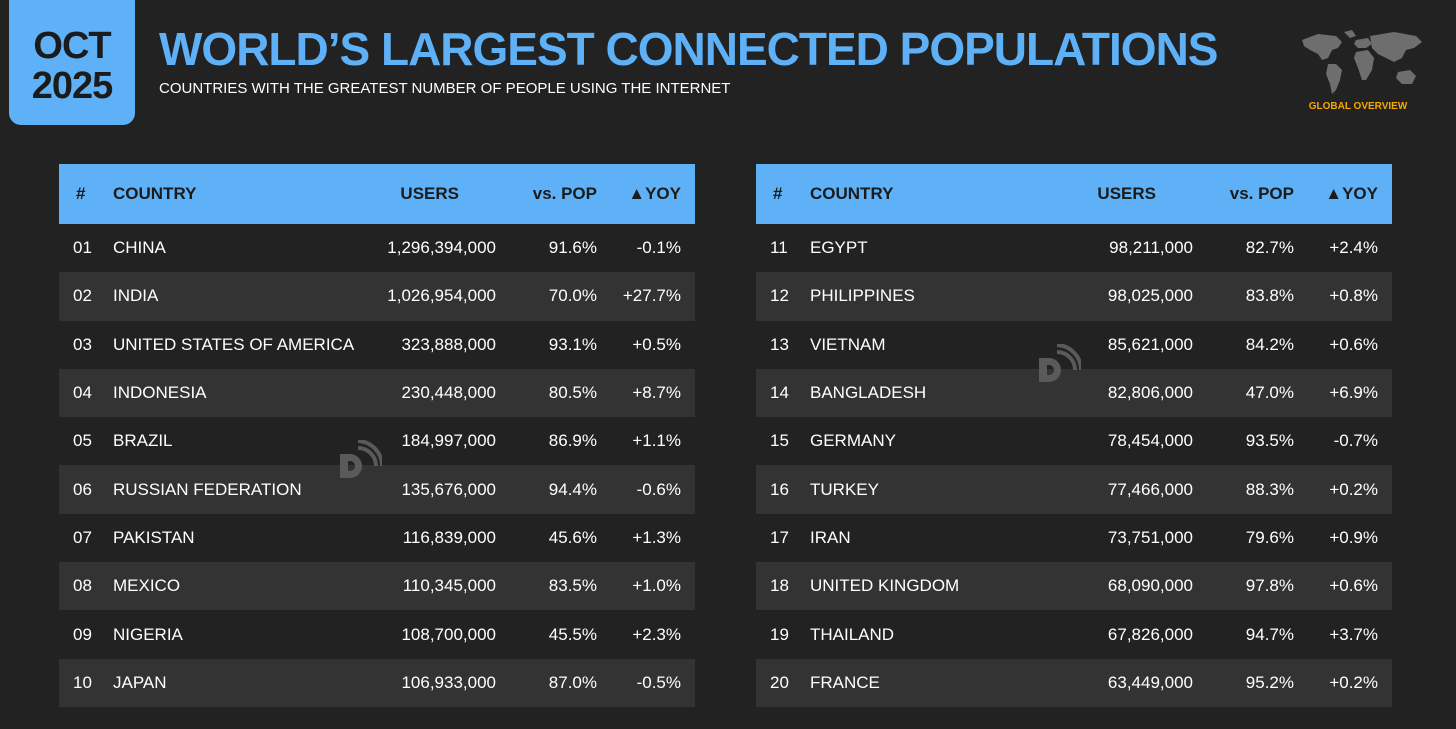  Describe the element at coordinates (779, 393) in the screenshot. I see `rank-cell: 14` at that location.